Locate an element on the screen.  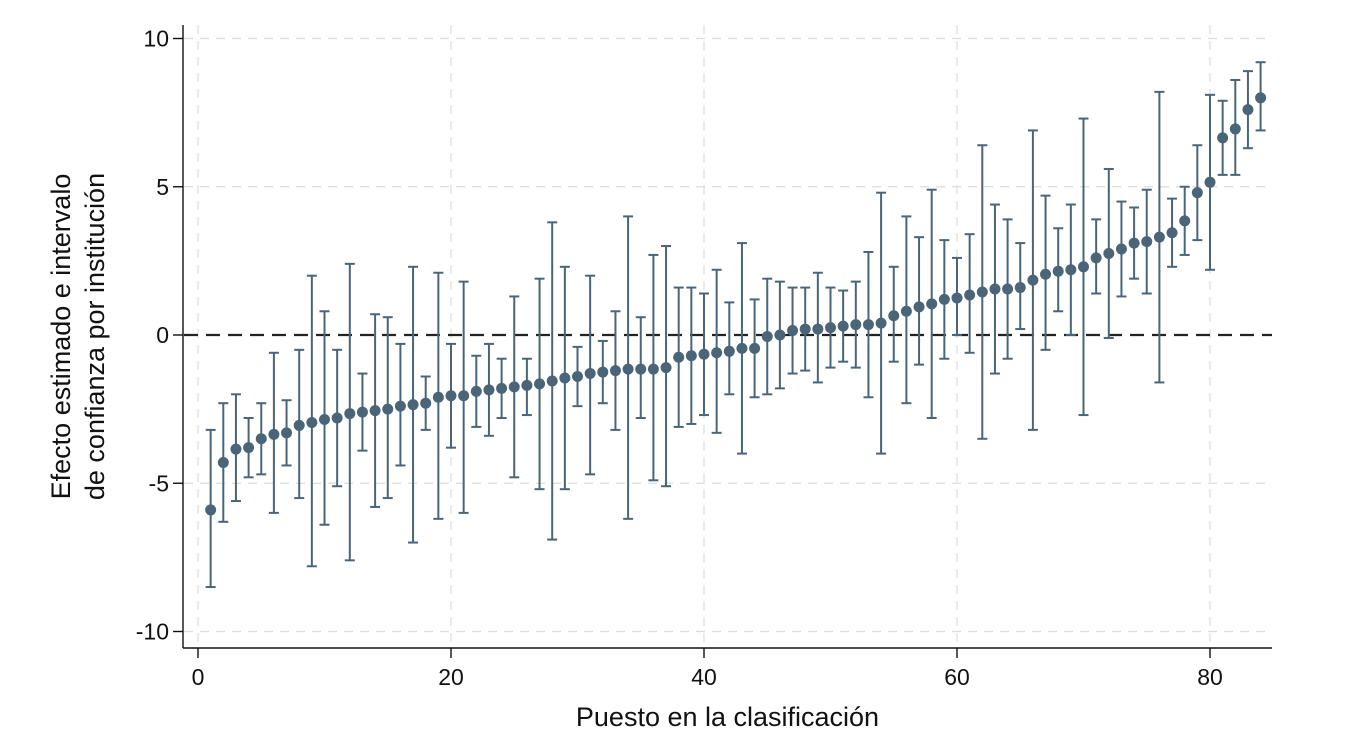
x-tick-label: 80 is located at coordinates (1210, 677).